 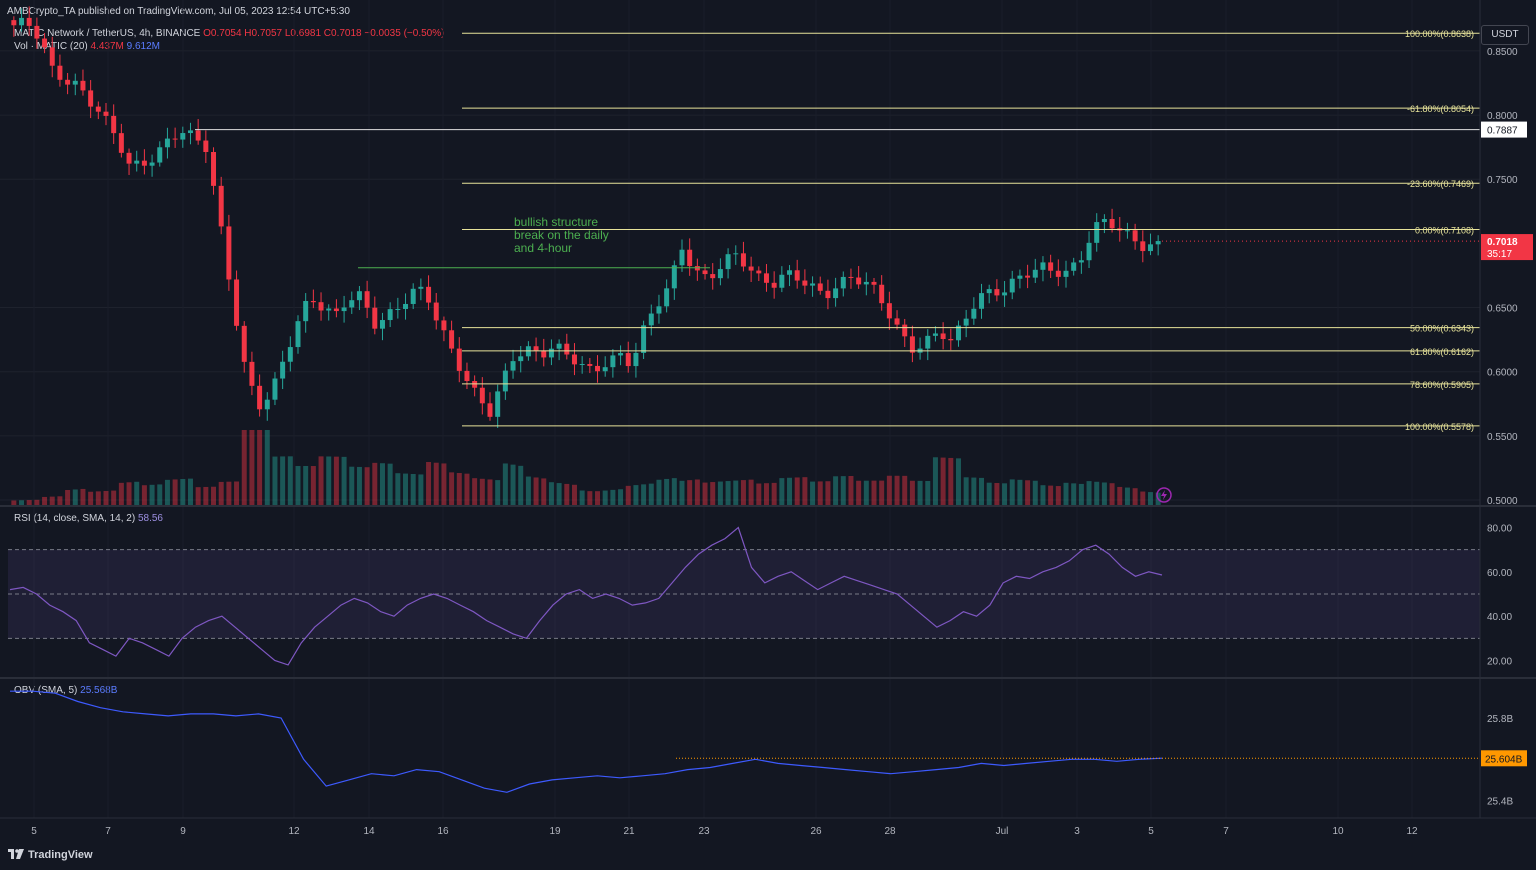 What do you see at coordinates (99, 690) in the screenshot?
I see `obv-value: 25.568B` at bounding box center [99, 690].